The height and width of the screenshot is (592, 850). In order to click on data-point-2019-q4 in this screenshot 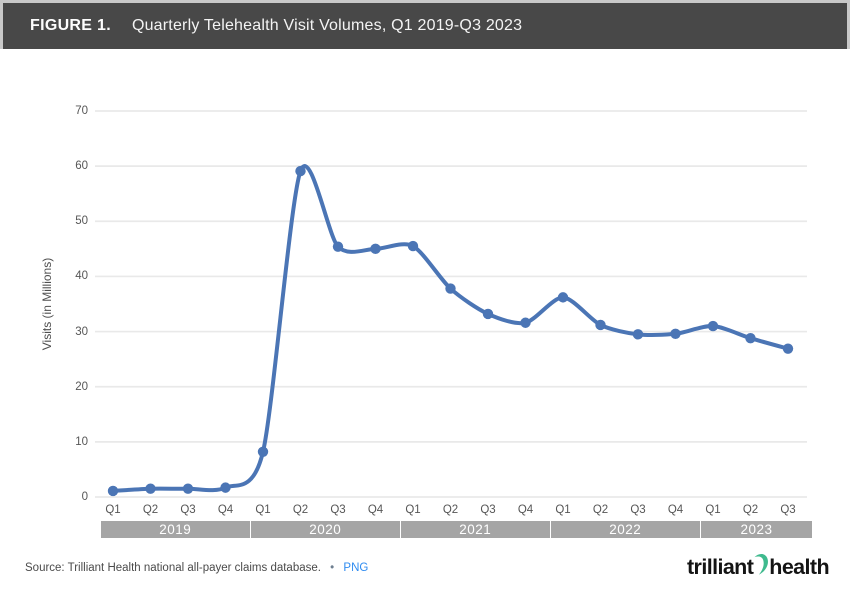, I will do `click(225, 487)`.